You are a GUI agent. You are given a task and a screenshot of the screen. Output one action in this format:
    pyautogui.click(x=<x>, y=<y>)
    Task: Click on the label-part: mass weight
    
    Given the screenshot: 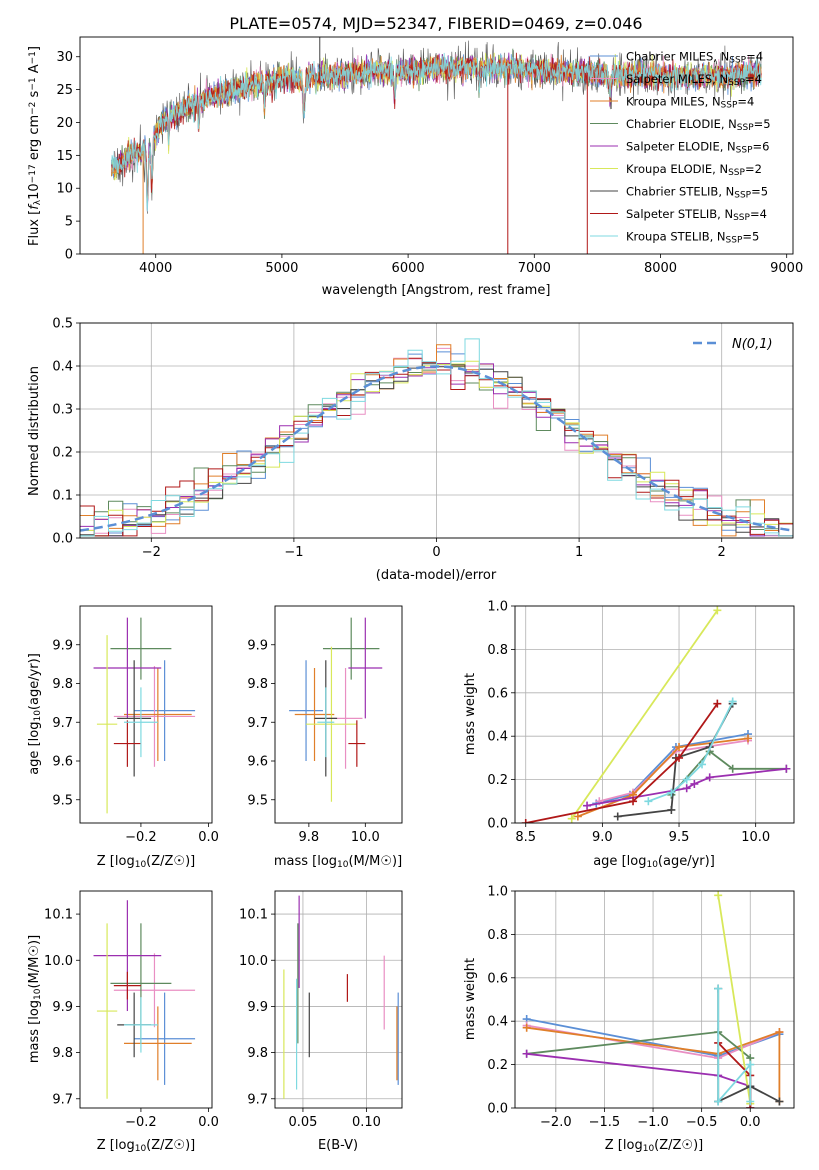 What is the action you would take?
    pyautogui.click(x=470, y=714)
    